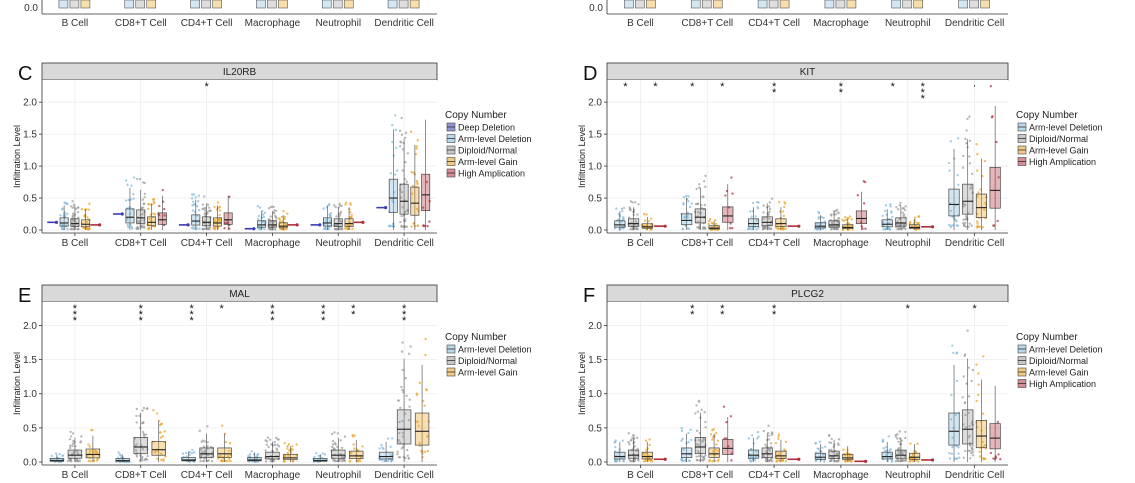 The height and width of the screenshot is (483, 1135). I want to click on top-x-tick-label: CD4+T Cell, so click(207, 23).